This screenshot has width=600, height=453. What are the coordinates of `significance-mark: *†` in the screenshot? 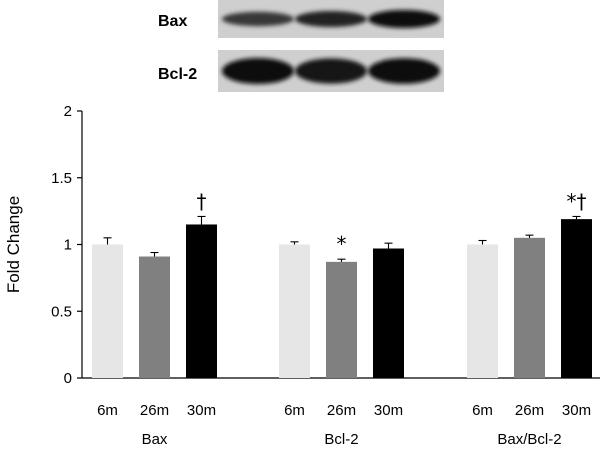 It's located at (577, 201).